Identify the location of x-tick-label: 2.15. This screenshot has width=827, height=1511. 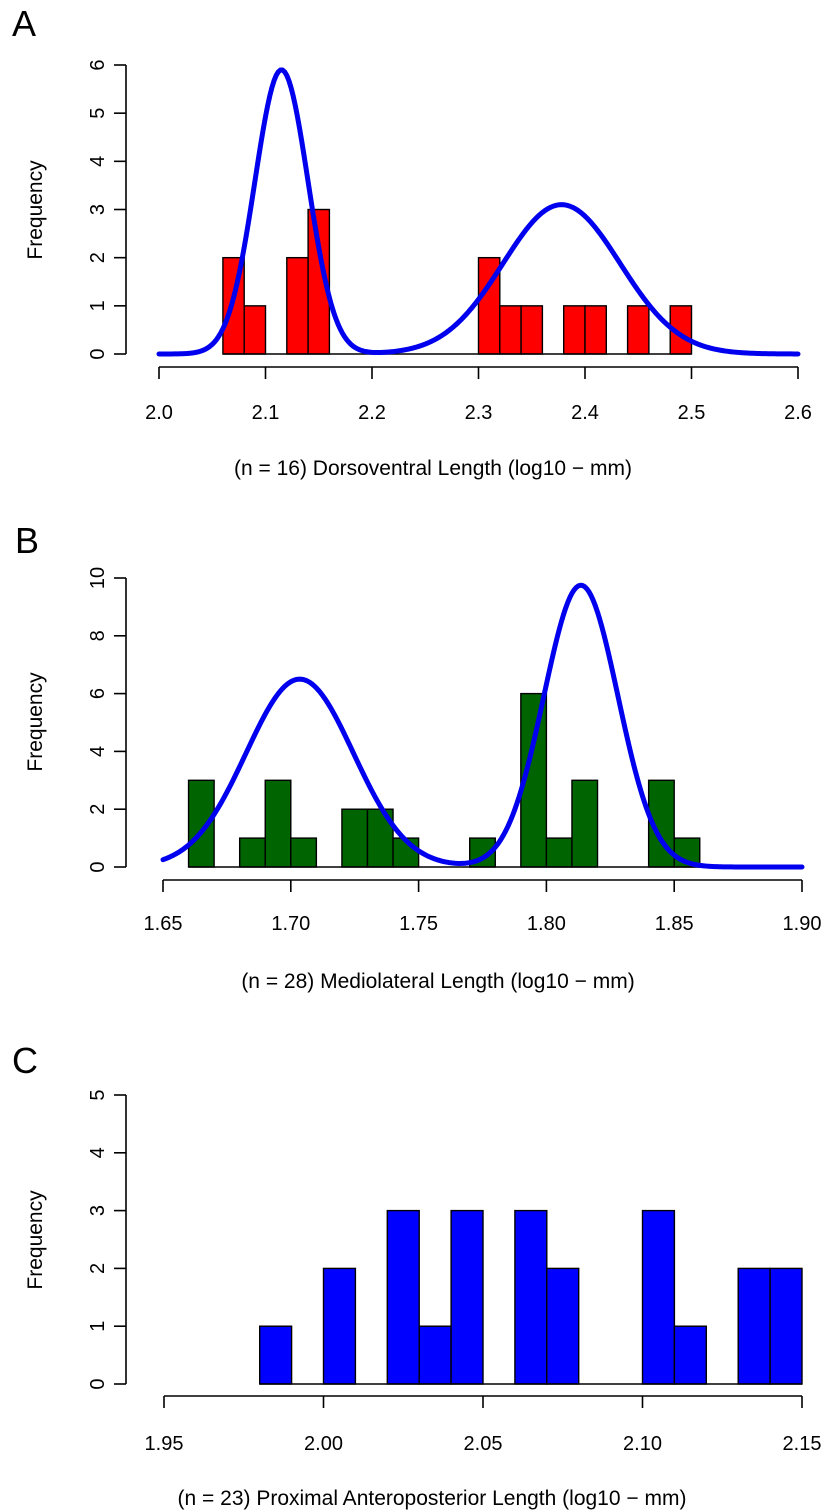
(802, 1444).